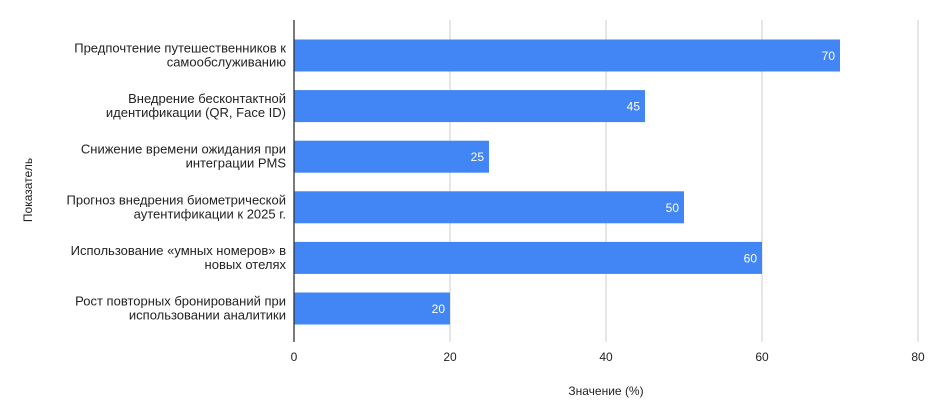 Image resolution: width=940 pixels, height=419 pixels. Describe the element at coordinates (439, 309) in the screenshot. I see `data-label-5: 20` at that location.